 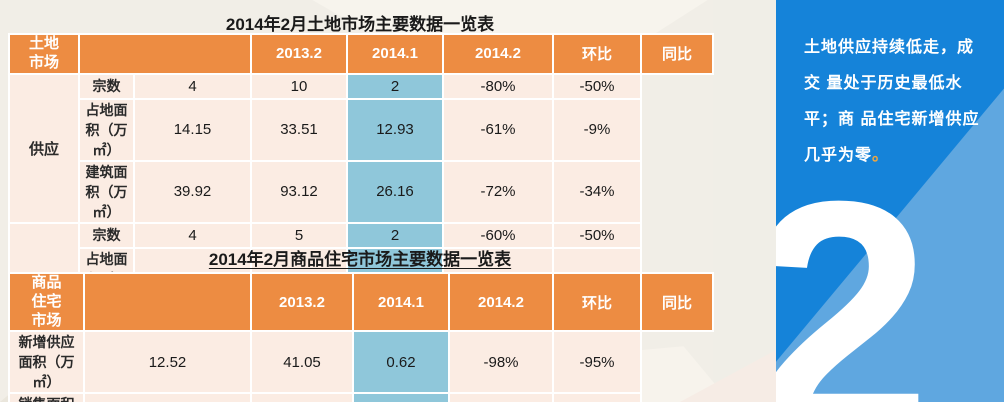 What do you see at coordinates (167, 362) in the screenshot?
I see `value-cell: 12.52` at bounding box center [167, 362].